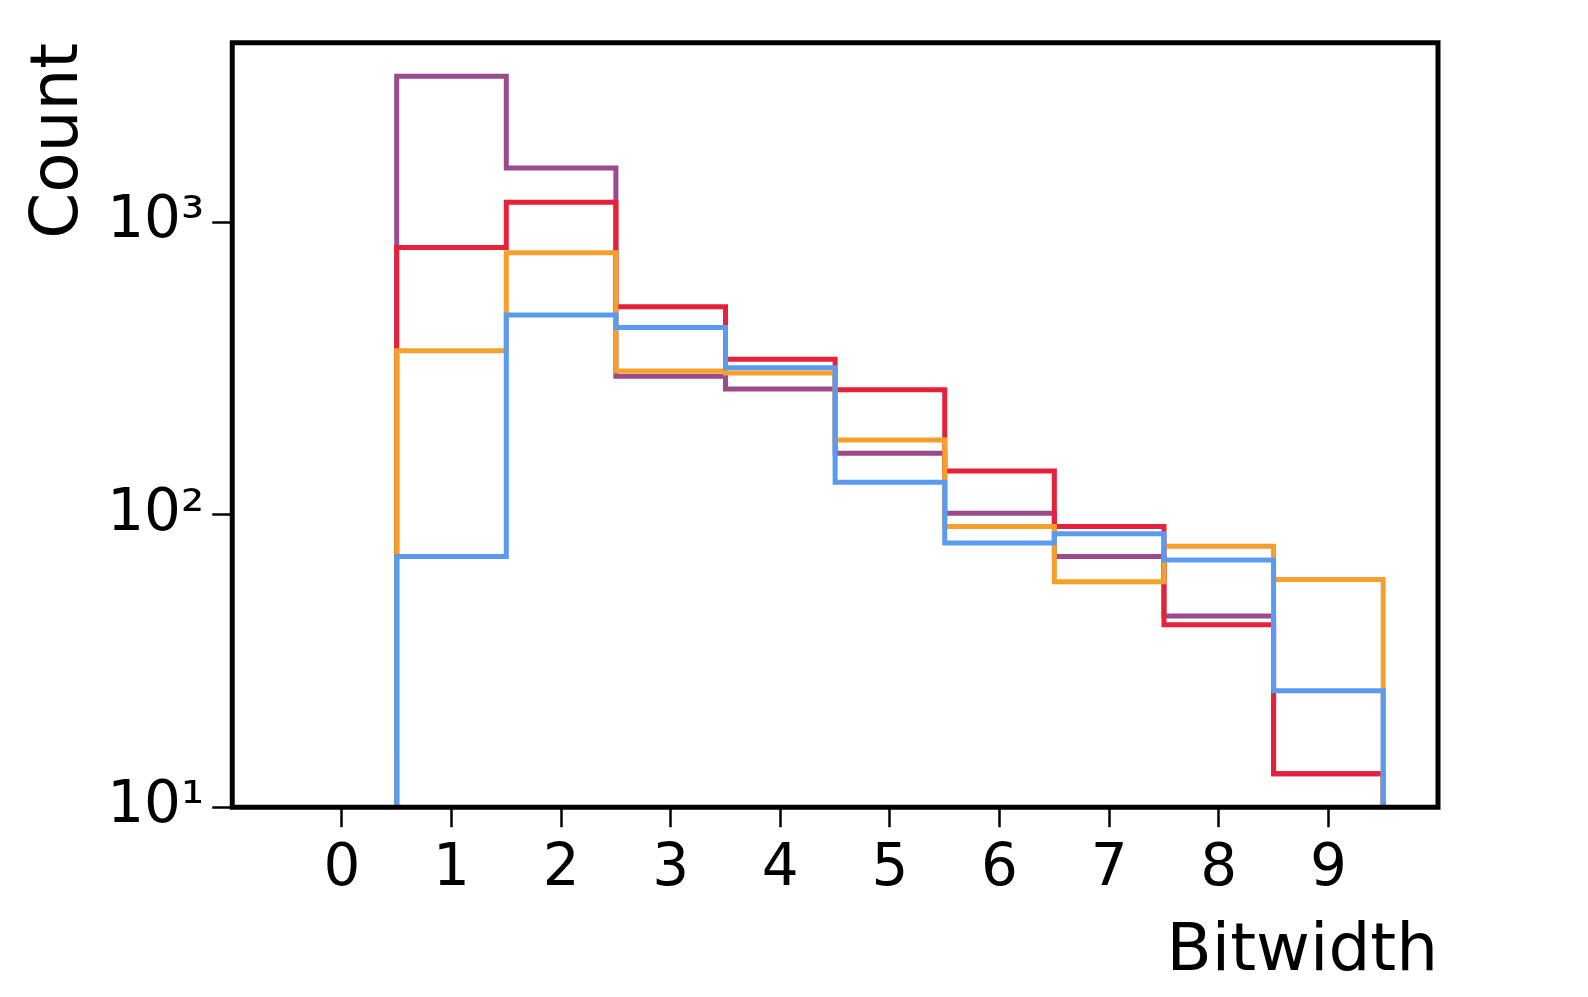 Image resolution: width=1588 pixels, height=997 pixels. I want to click on x-tick-label: 4, so click(780, 865).